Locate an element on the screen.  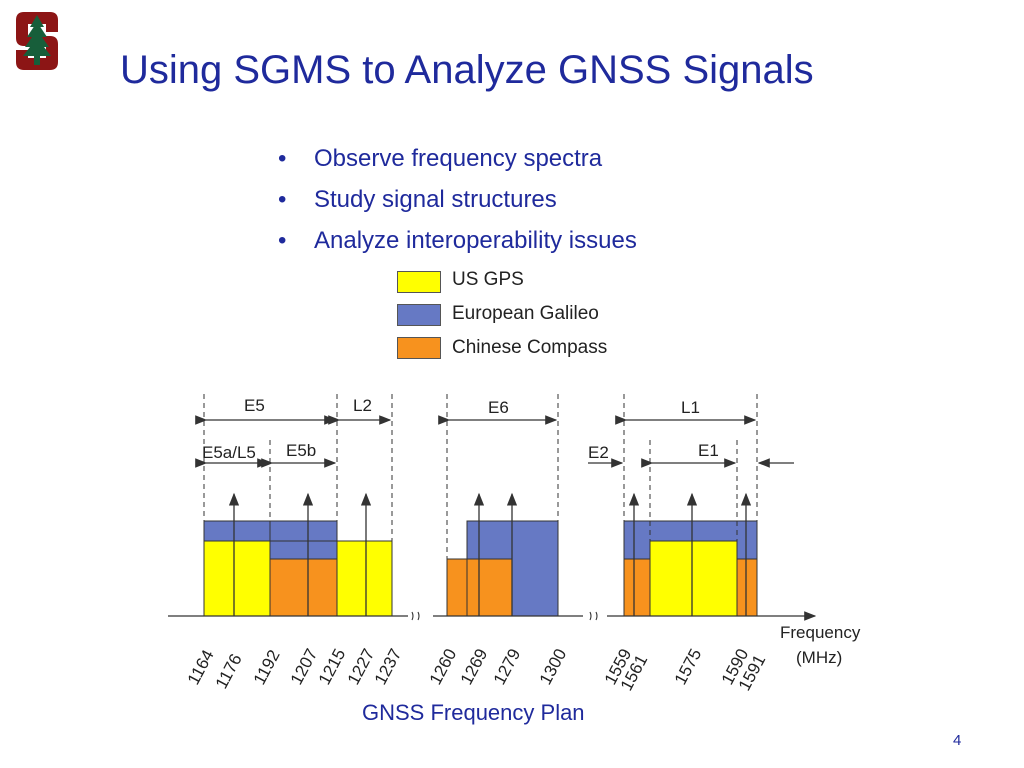
band-blocks is located at coordinates (480, 568).